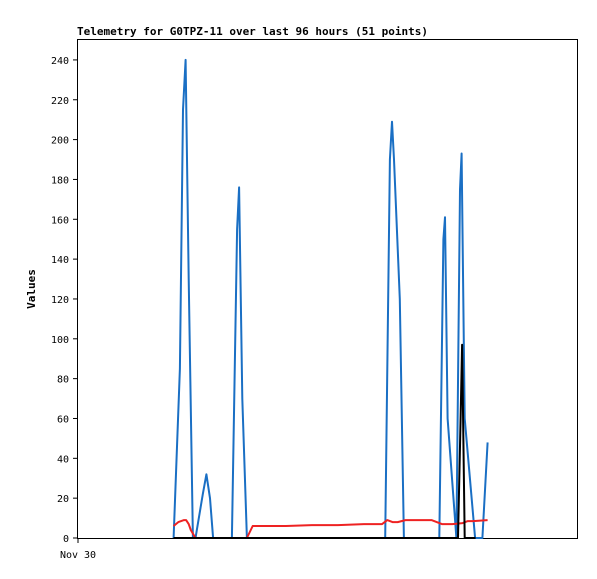 The image size is (597, 579). What do you see at coordinates (63, 459) in the screenshot?
I see `y-tick-label: 40` at bounding box center [63, 459].